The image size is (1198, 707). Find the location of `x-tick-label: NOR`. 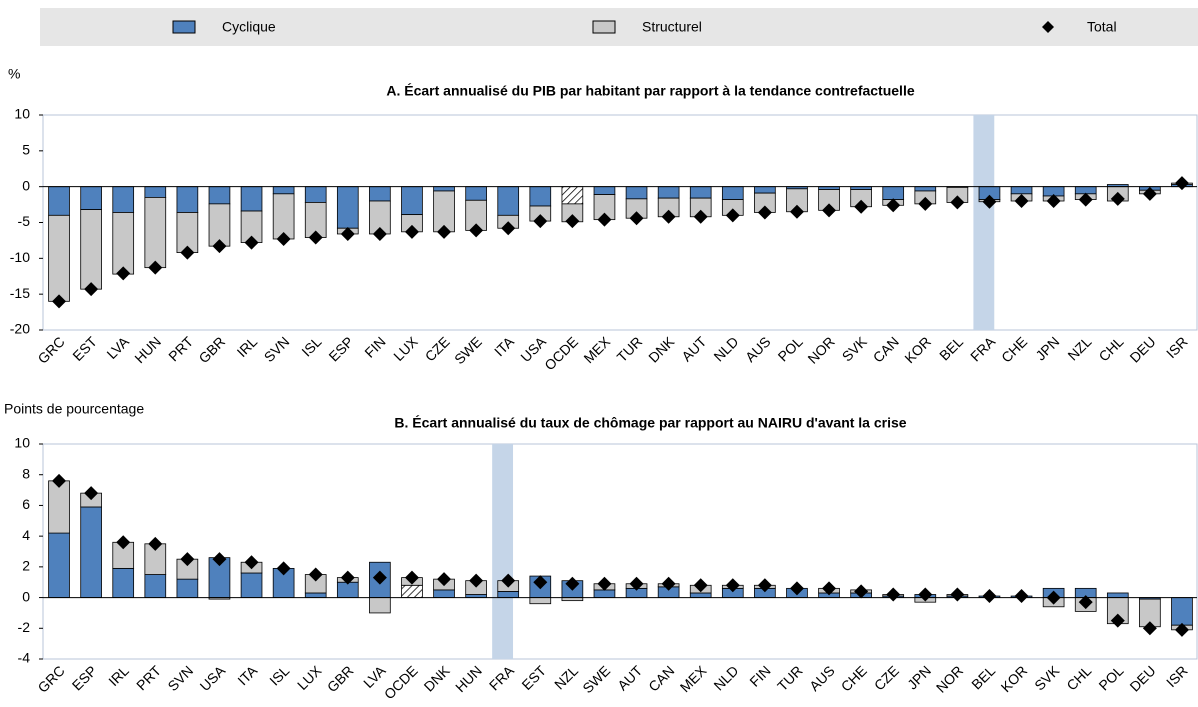

x-tick-label: NOR is located at coordinates (949, 678).